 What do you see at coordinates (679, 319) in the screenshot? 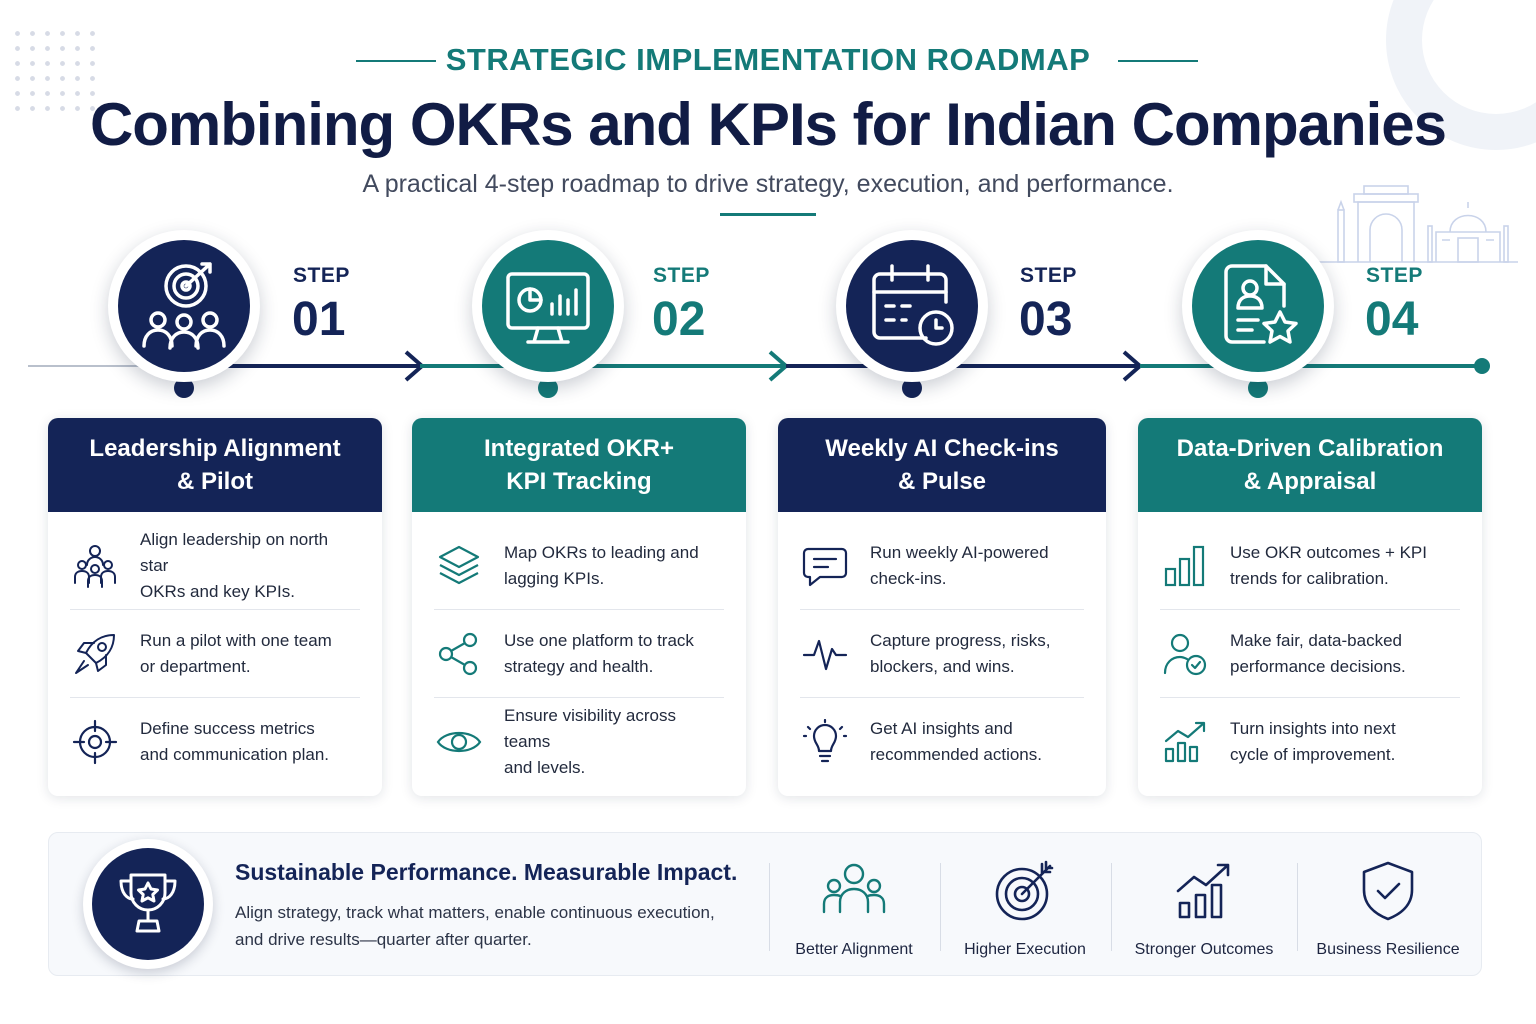
I see `step-2-number: 02` at bounding box center [679, 319].